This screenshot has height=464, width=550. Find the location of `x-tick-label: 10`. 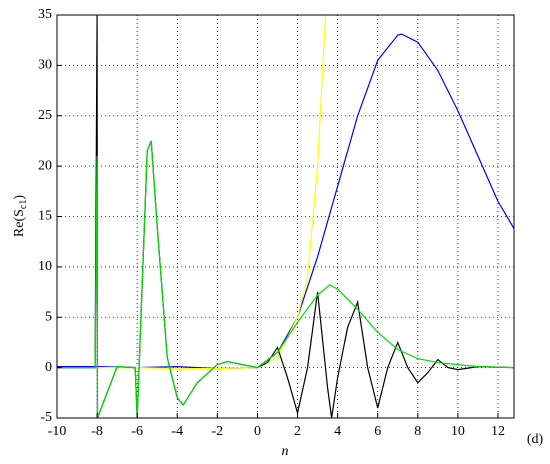

x-tick-label: 10 is located at coordinates (458, 431).